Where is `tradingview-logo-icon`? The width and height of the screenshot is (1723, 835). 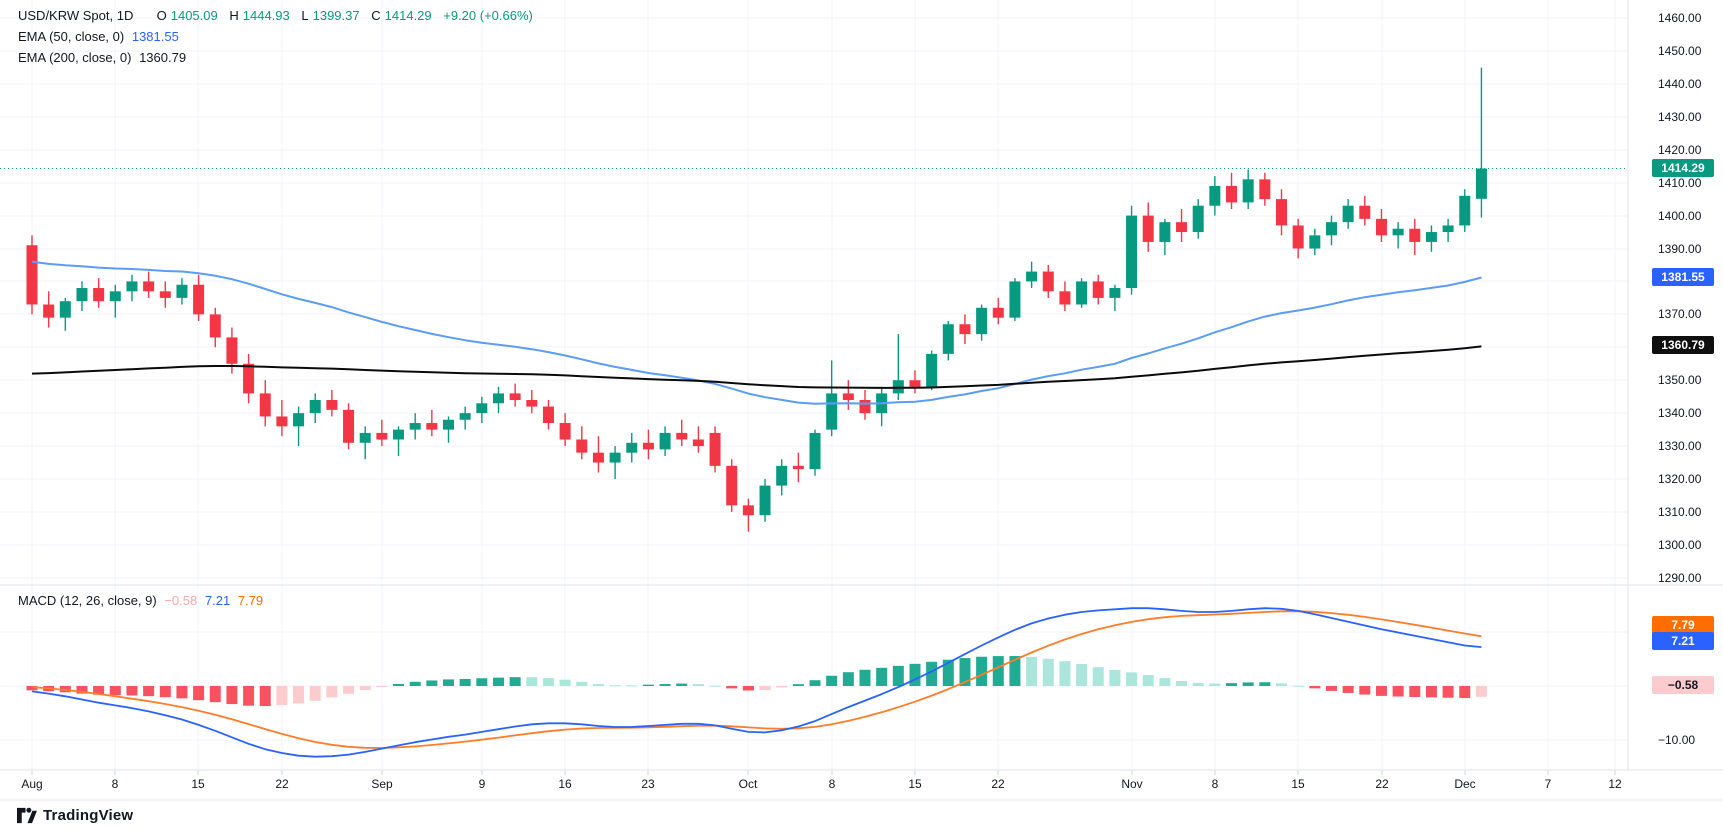 tradingview-logo-icon is located at coordinates (26, 815).